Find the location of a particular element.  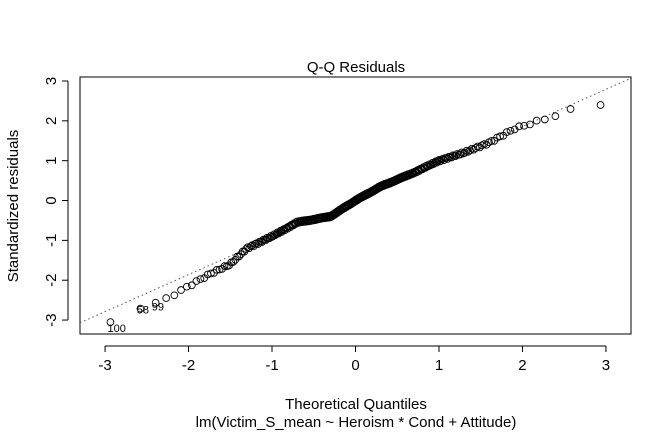

y-tick-label: -2 is located at coordinates (51, 280).